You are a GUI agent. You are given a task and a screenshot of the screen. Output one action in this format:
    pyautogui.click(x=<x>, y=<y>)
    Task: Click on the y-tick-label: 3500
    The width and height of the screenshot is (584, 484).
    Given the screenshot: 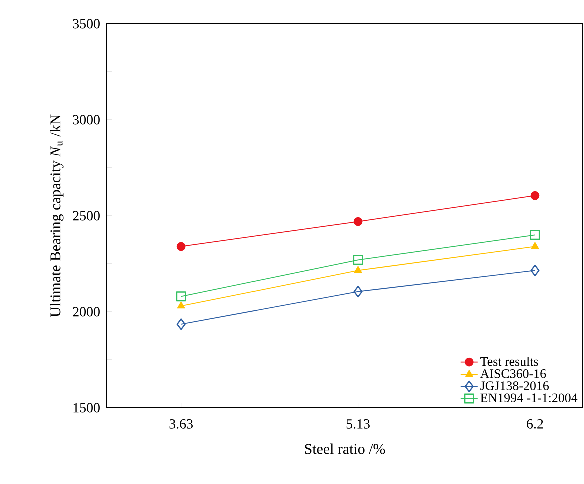 What is the action you would take?
    pyautogui.click(x=86, y=24)
    